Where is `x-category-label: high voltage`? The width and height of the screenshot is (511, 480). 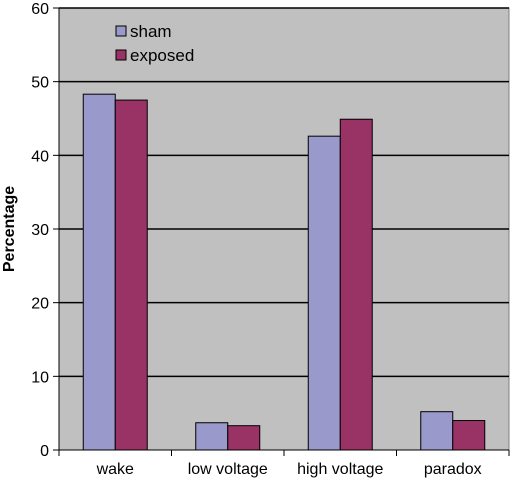
x-category-label: high voltage is located at coordinates (340, 469).